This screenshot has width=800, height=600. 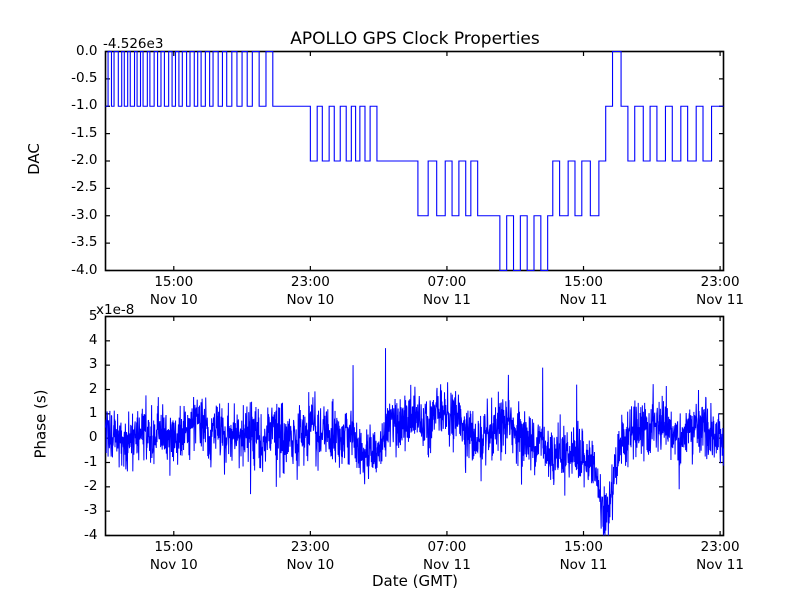 I want to click on phase-ytick-label: 4, so click(x=93, y=339).